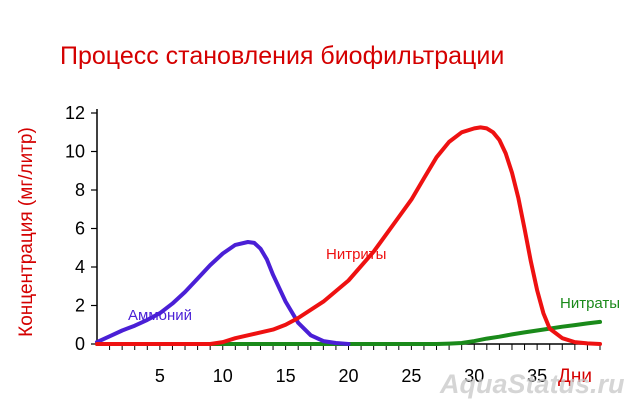 The image size is (640, 413). Describe the element at coordinates (80, 190) in the screenshot. I see `y-tick-label: 8` at that location.